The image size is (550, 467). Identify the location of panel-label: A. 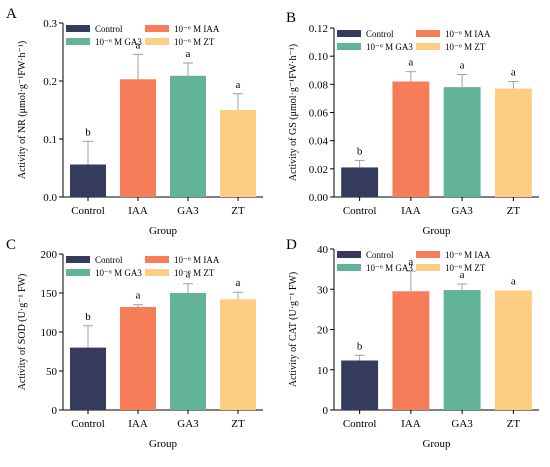
(11, 14).